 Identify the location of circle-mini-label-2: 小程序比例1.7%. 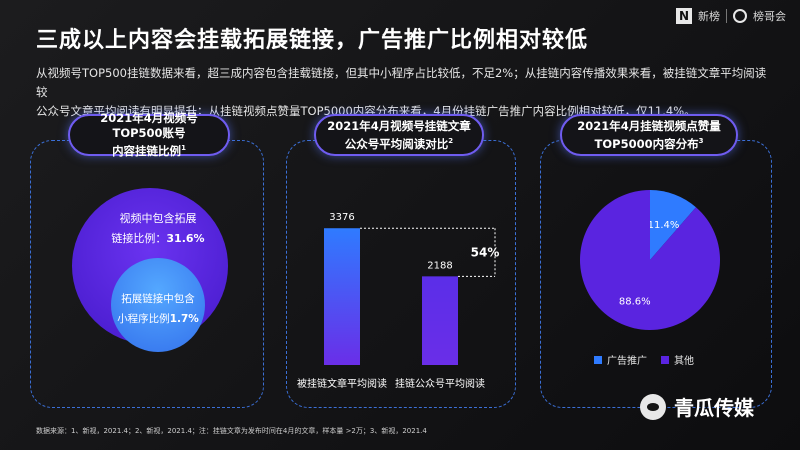
(158, 318).